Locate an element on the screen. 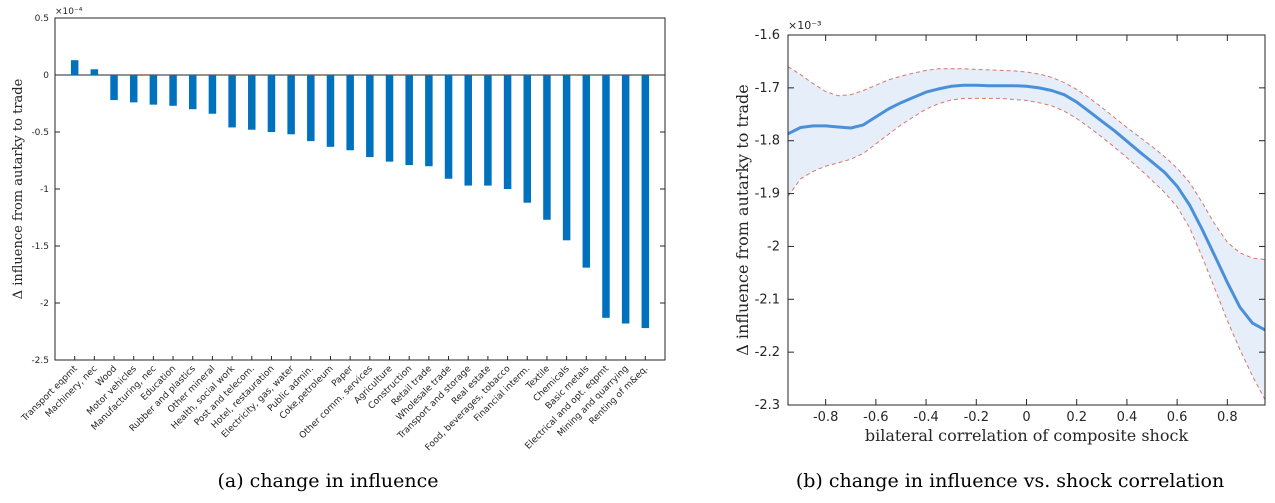 This screenshot has width=1275, height=503. panel-b-upper-bound-line is located at coordinates (1026, 163).